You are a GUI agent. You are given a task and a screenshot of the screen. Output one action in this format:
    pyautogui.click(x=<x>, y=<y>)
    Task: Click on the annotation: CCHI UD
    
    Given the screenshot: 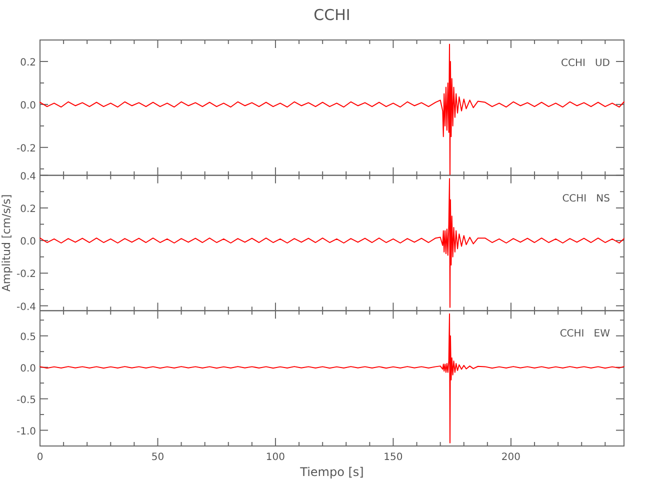 What is the action you would take?
    pyautogui.click(x=585, y=63)
    